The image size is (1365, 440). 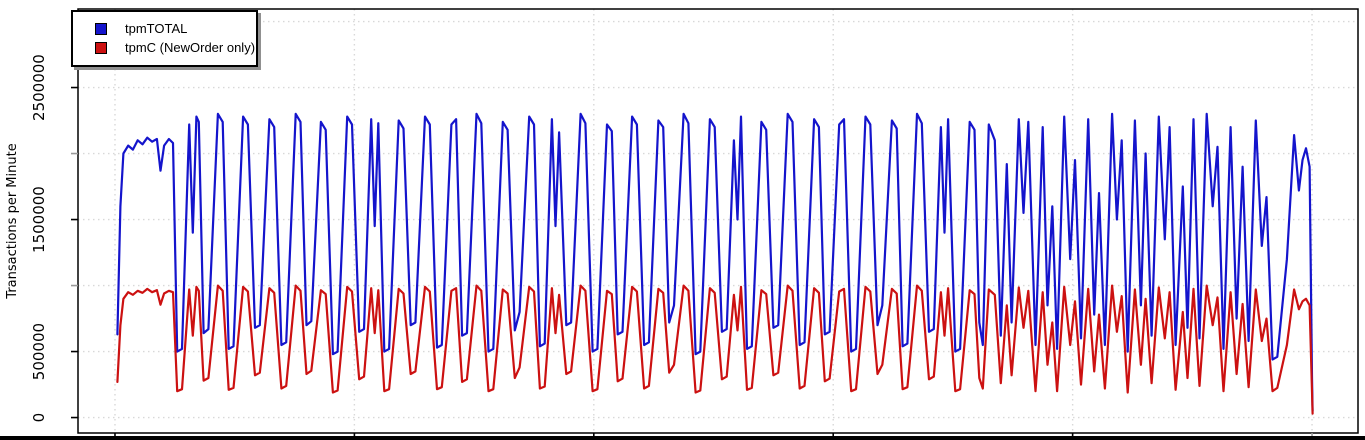 What do you see at coordinates (39, 418) in the screenshot?
I see `y-tick-label: 0` at bounding box center [39, 418].